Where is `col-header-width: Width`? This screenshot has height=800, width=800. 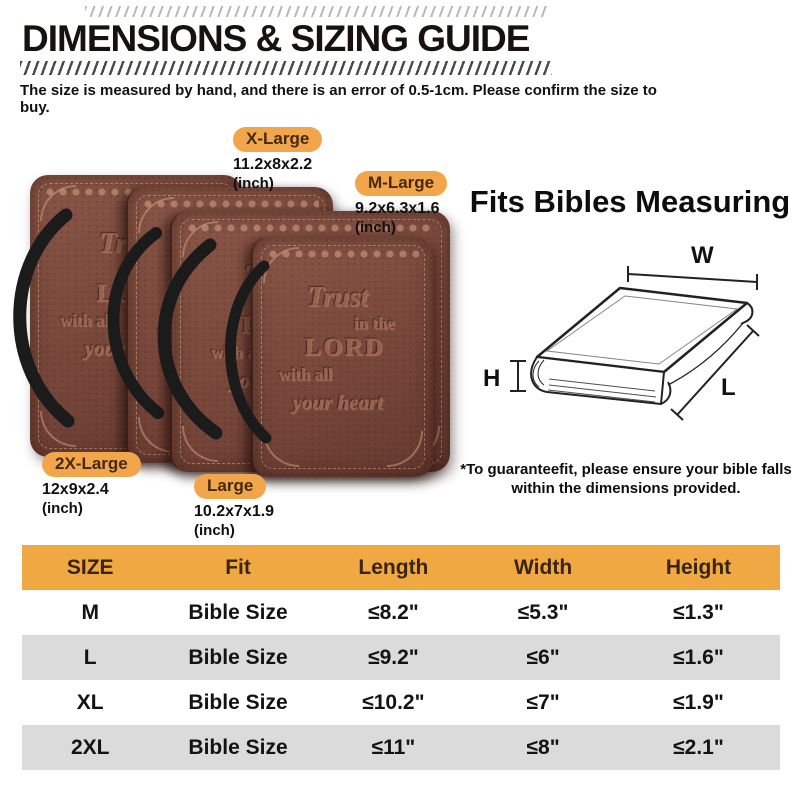
col-header-width: Width is located at coordinates (543, 567).